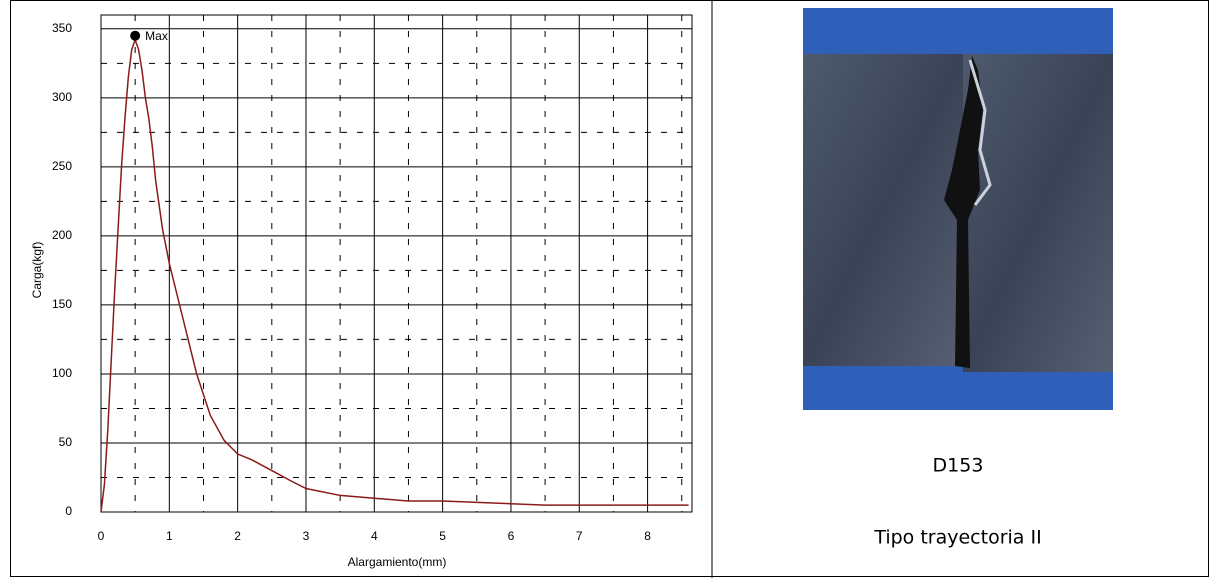  What do you see at coordinates (957, 538) in the screenshot?
I see `figure-caption: Tipo trayectoria II` at bounding box center [957, 538].